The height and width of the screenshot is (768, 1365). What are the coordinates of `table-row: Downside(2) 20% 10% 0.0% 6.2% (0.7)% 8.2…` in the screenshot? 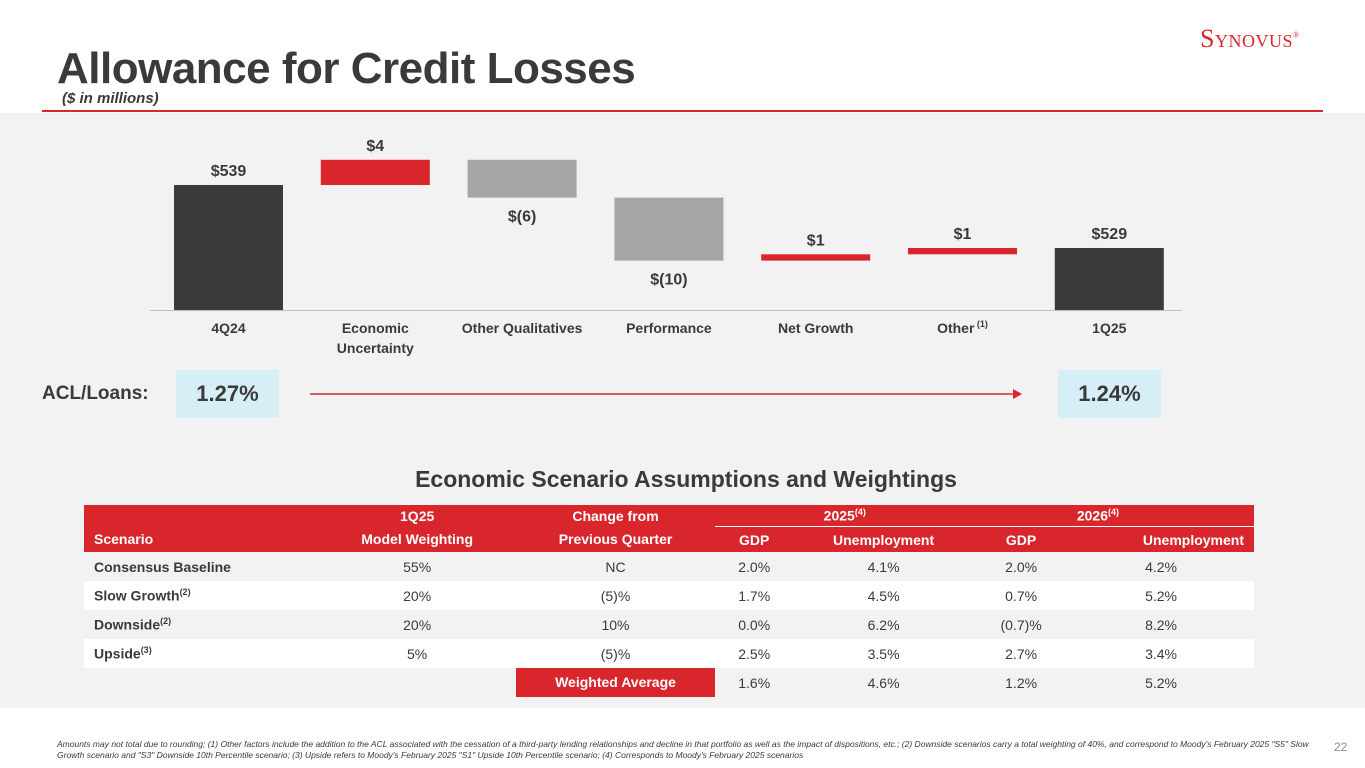 It's located at (669, 624).